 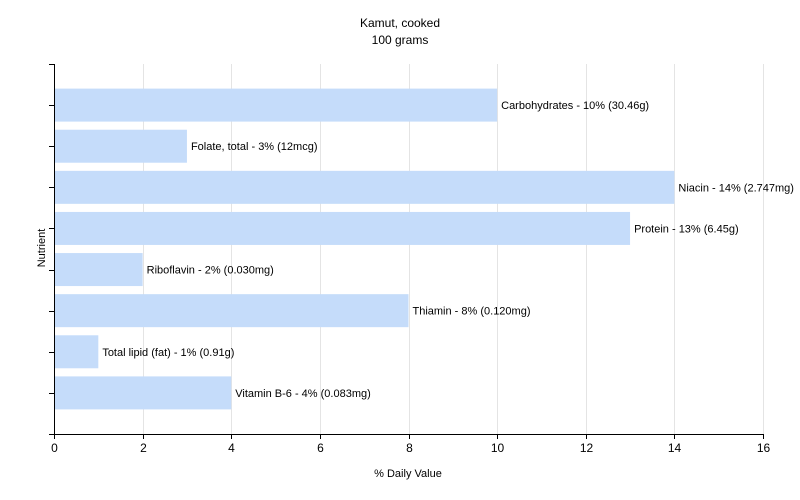 I want to click on x-axis-label: % Daily Value, so click(x=408, y=474).